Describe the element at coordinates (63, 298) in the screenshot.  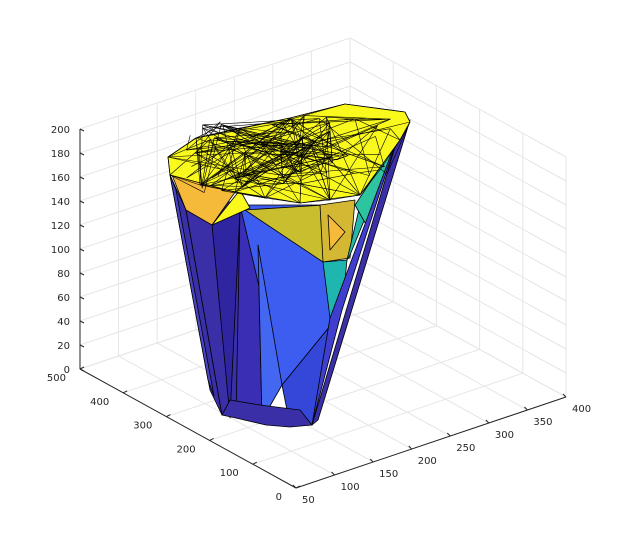
I see `z-tick-label: 60` at that location.